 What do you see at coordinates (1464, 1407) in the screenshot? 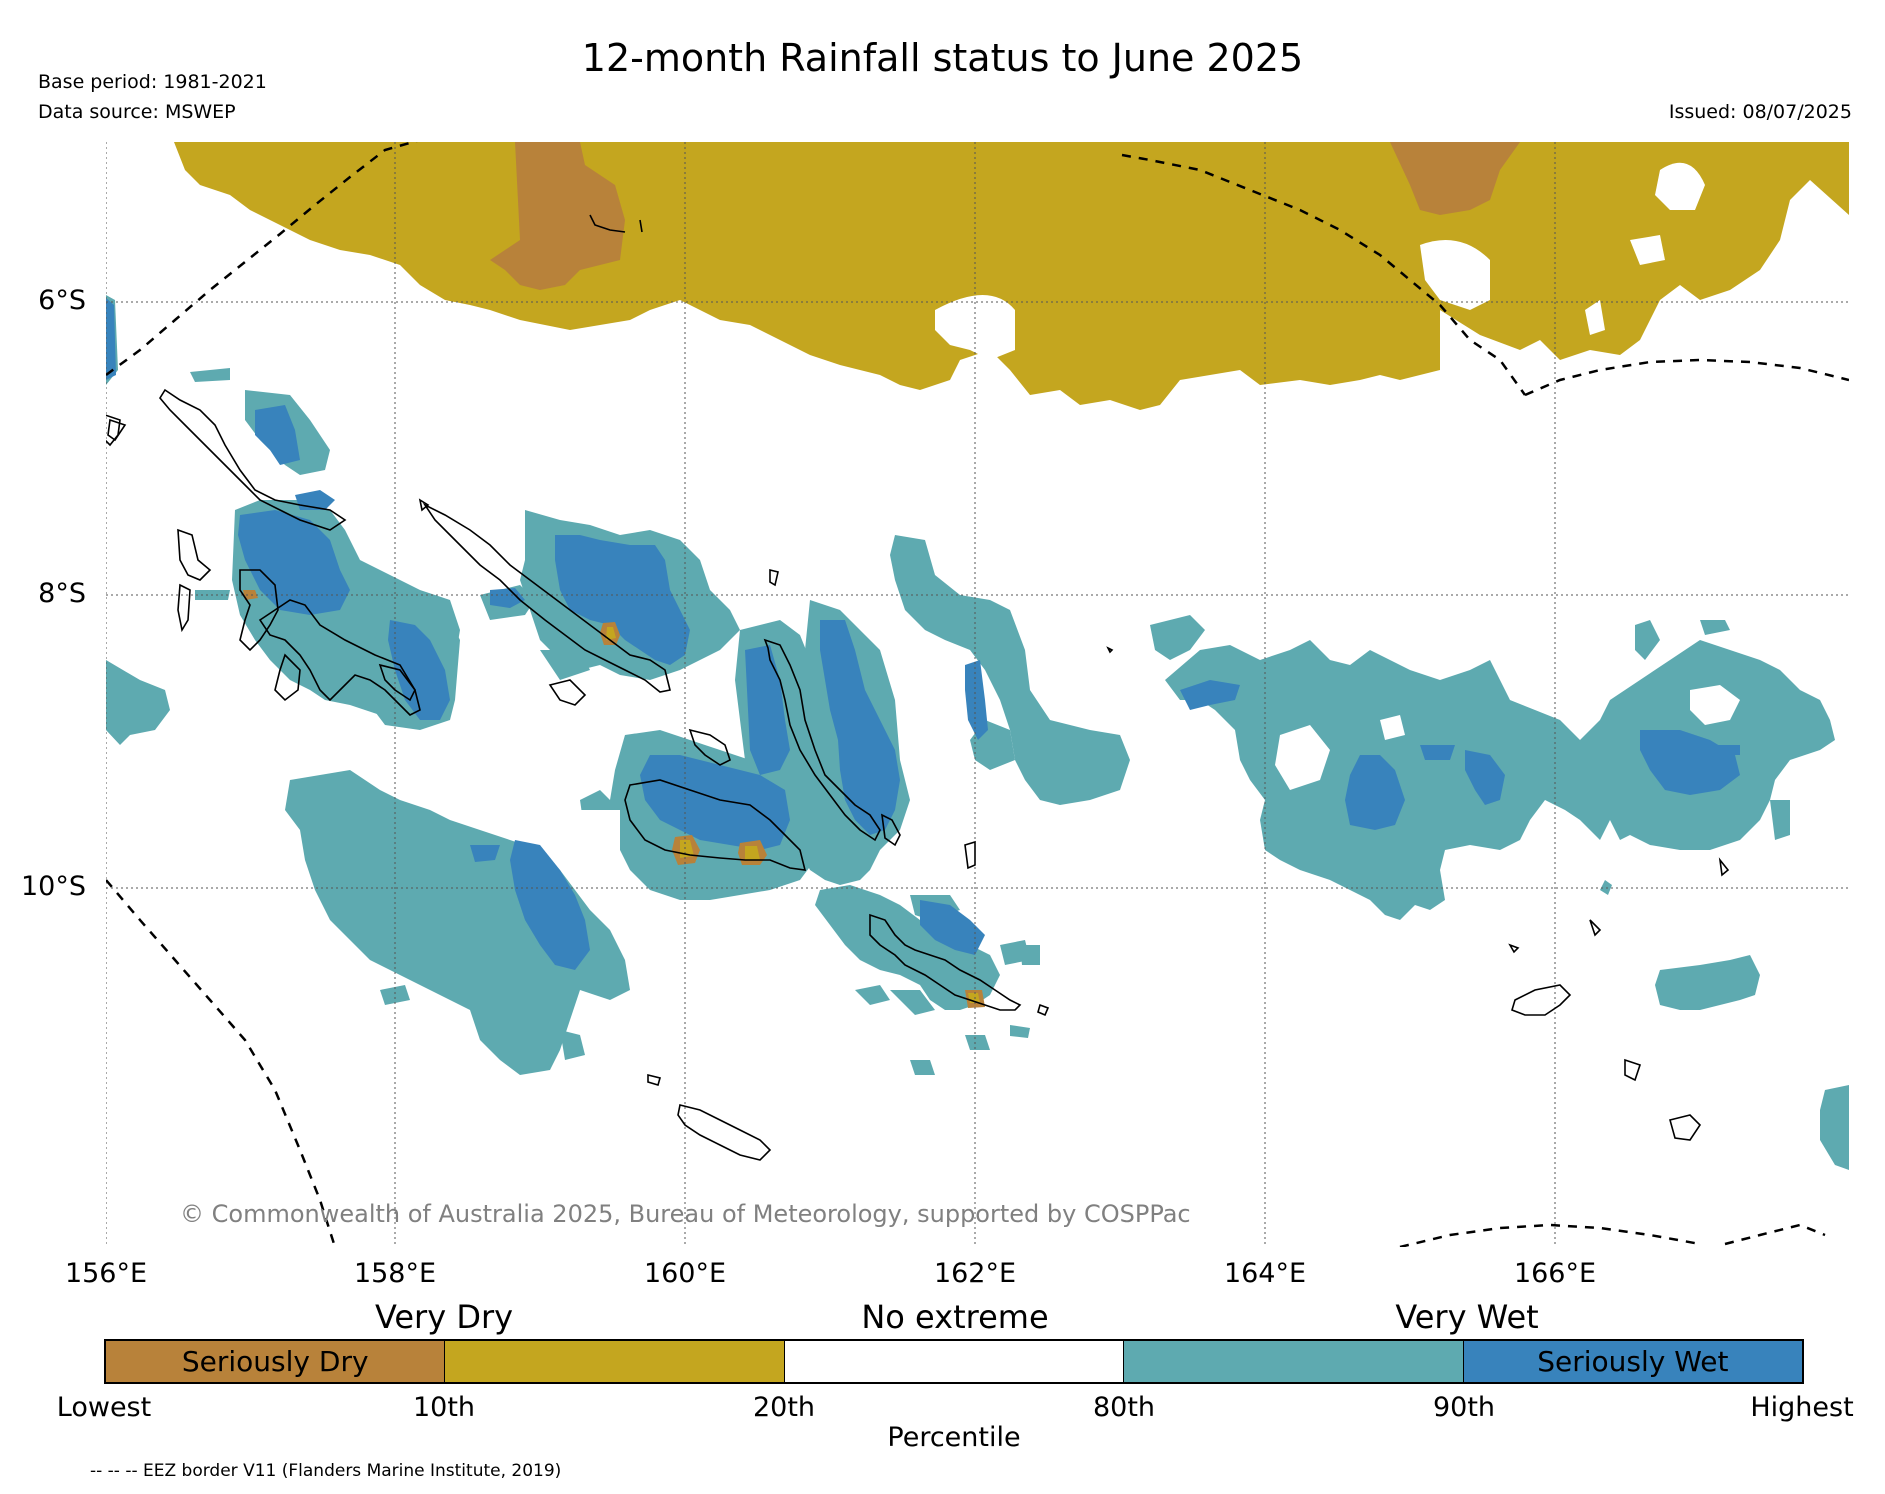
I see `legend-tick: 90th` at bounding box center [1464, 1407].